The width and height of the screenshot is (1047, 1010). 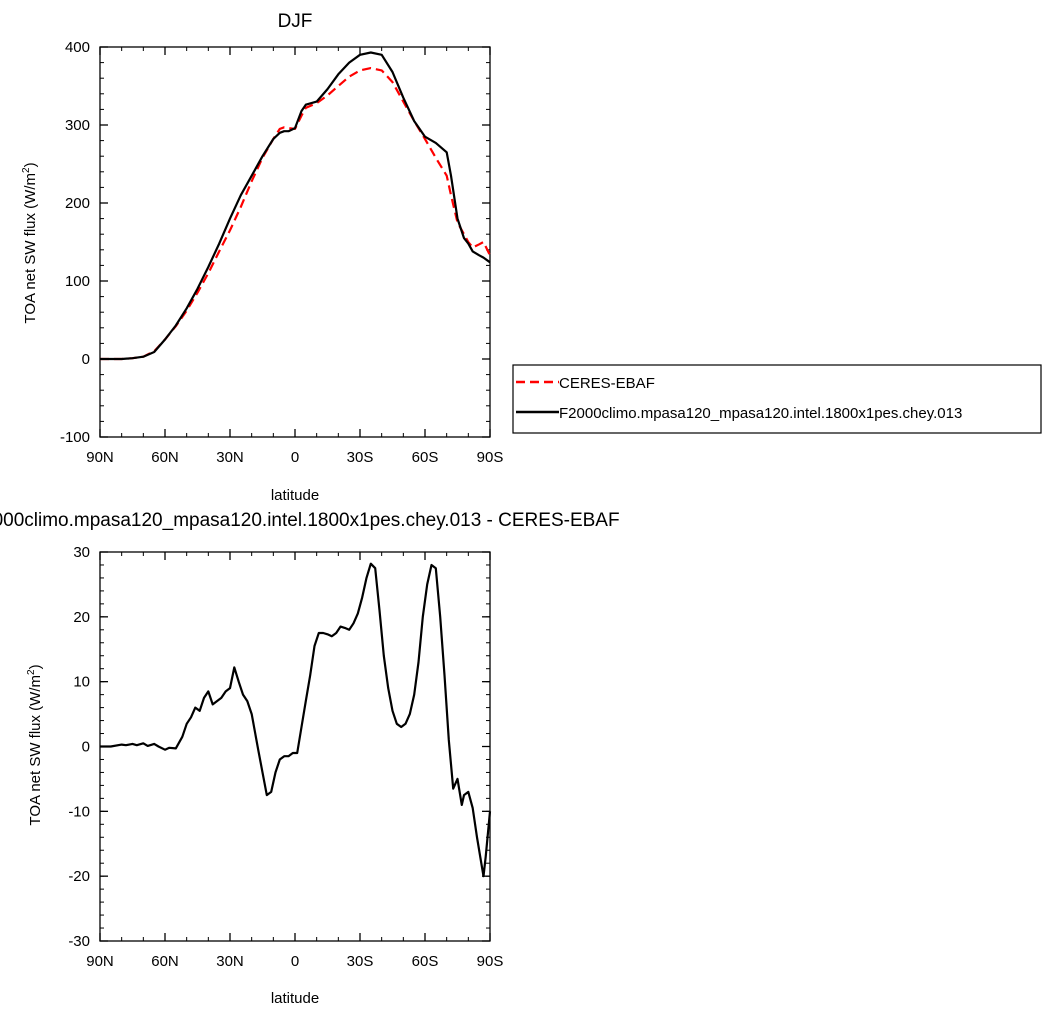 I want to click on bottom-x-tick-label: 90S, so click(x=490, y=961).